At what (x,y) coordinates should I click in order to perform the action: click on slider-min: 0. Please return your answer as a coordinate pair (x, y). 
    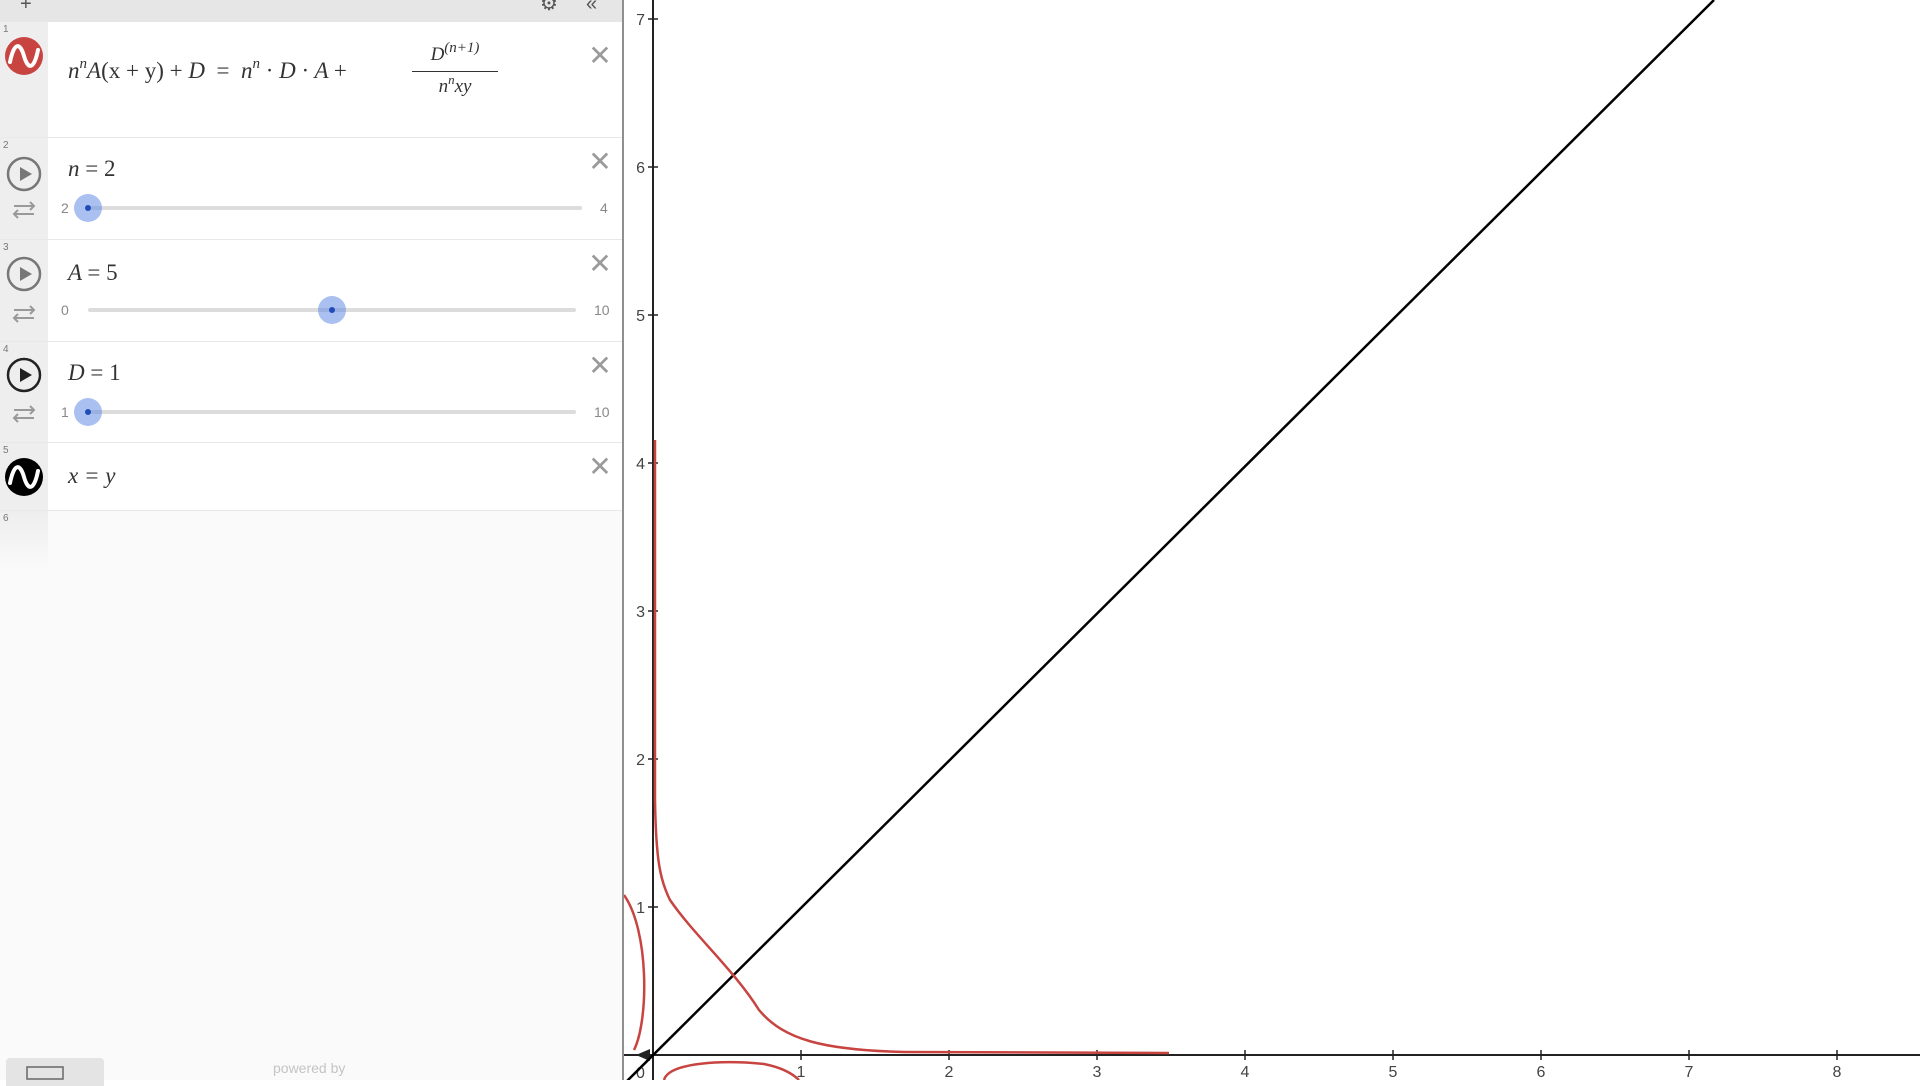
    Looking at the image, I should click on (65, 310).